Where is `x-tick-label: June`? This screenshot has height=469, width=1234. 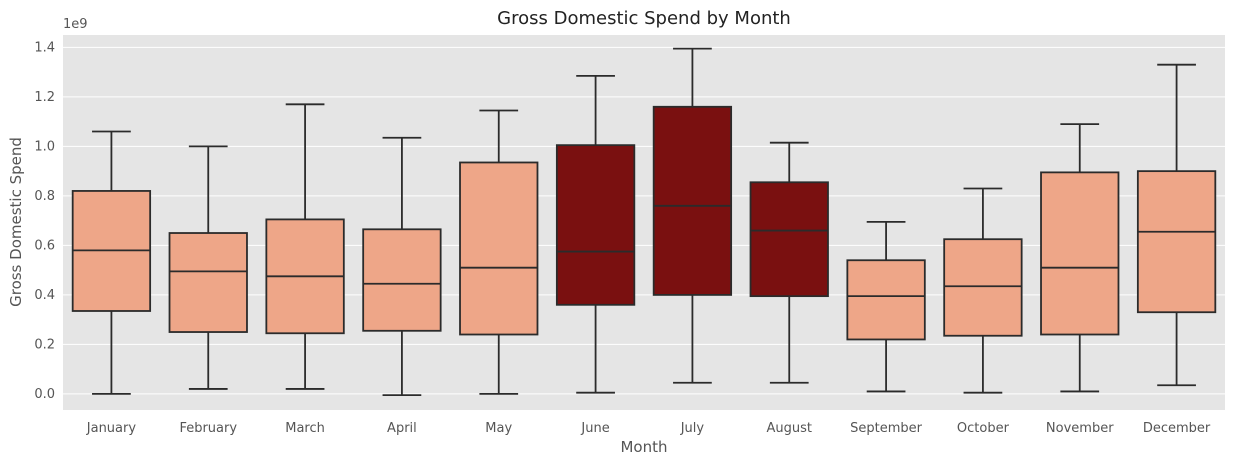 x-tick-label: June is located at coordinates (594, 428).